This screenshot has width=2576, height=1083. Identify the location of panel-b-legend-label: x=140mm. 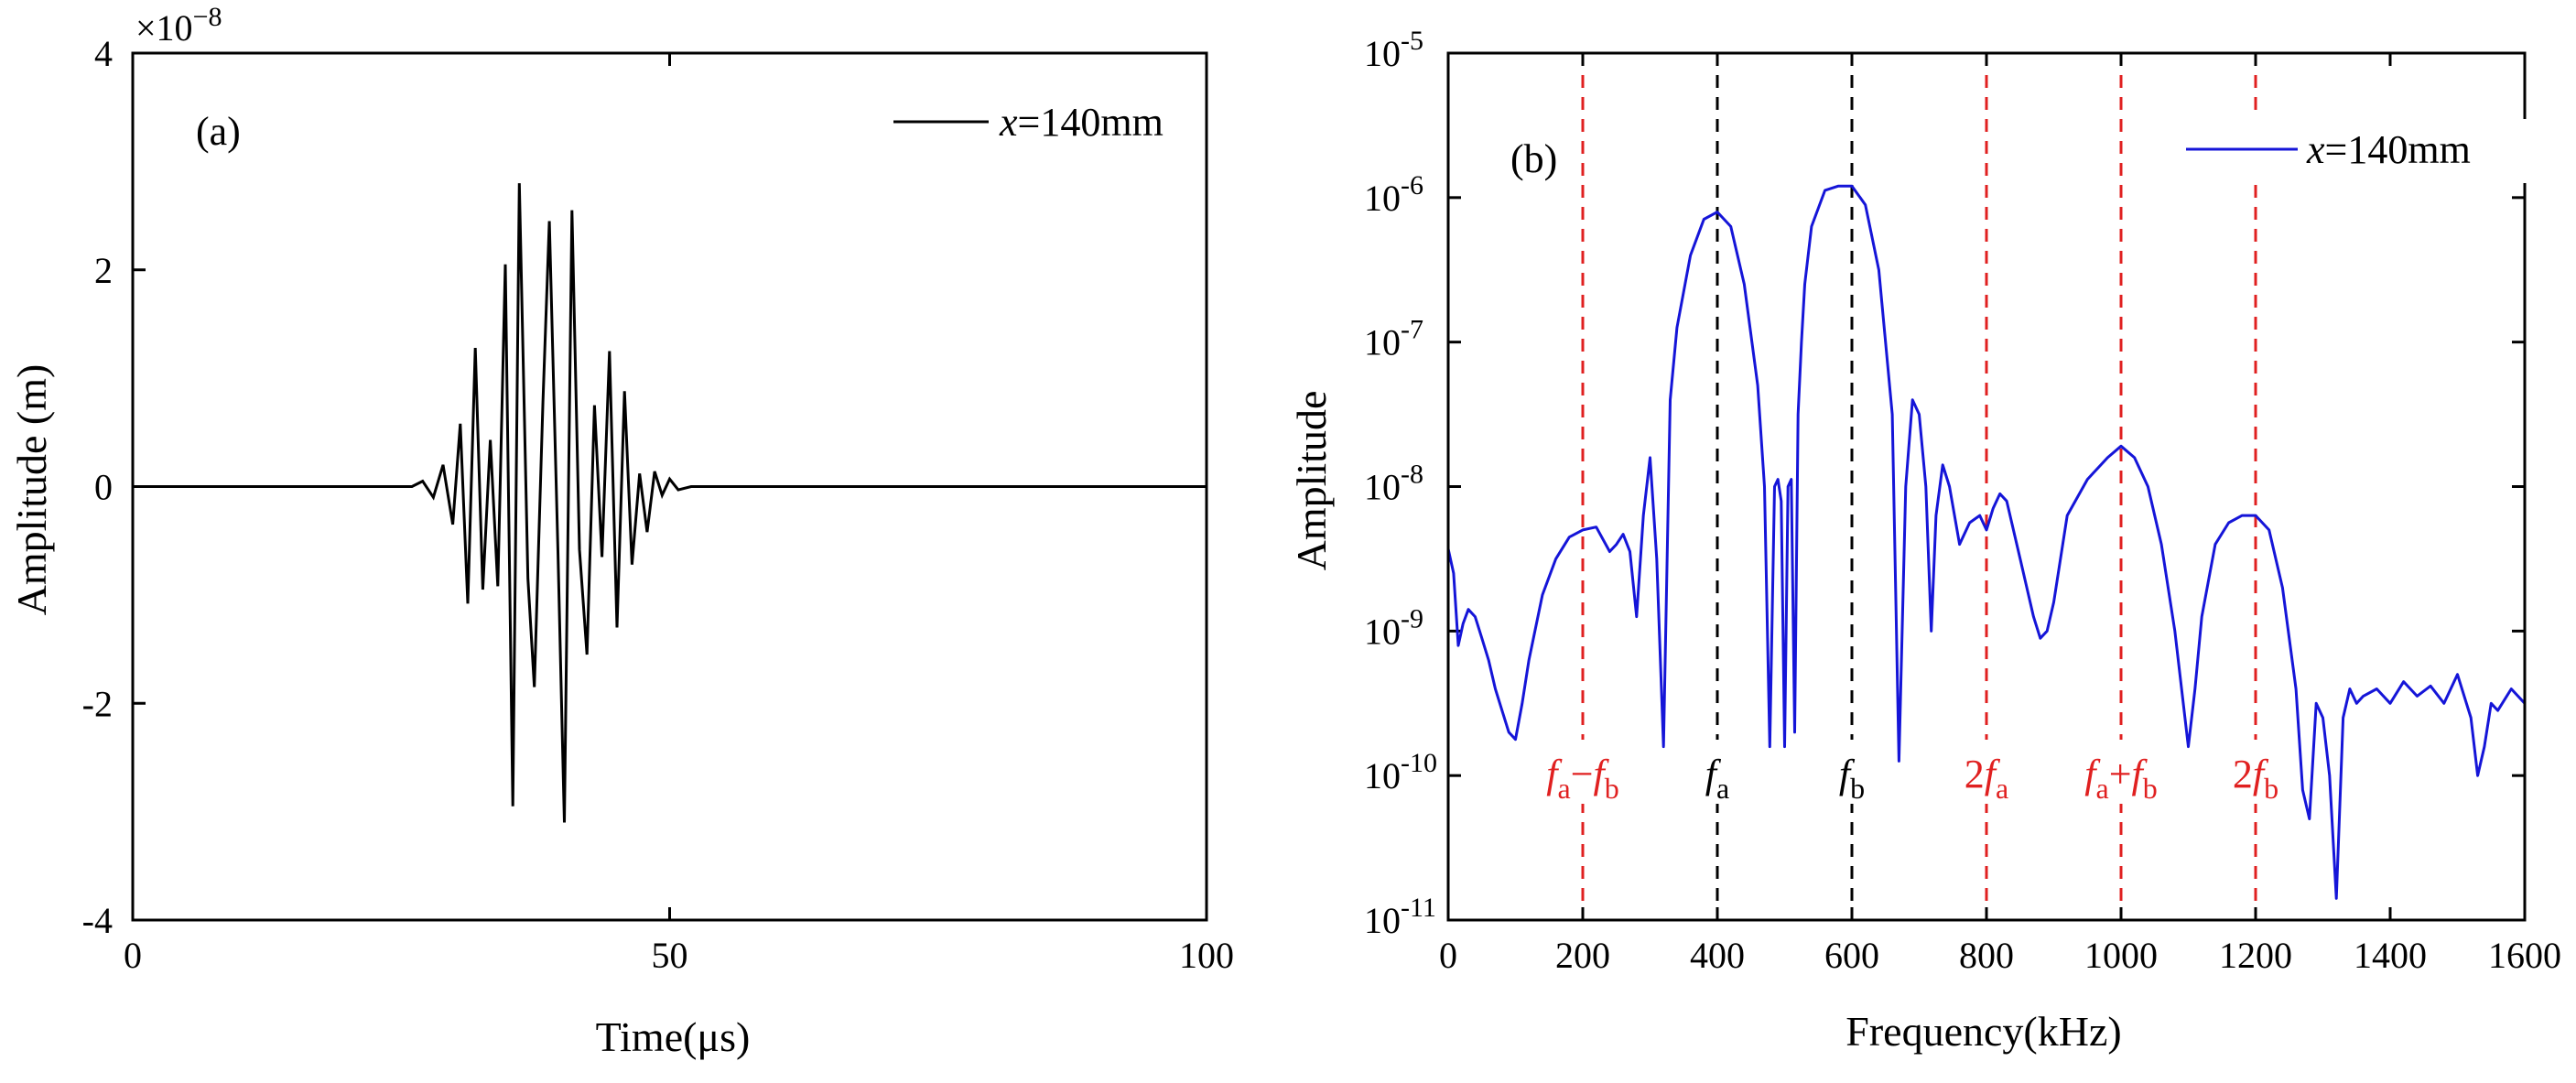
(2389, 149).